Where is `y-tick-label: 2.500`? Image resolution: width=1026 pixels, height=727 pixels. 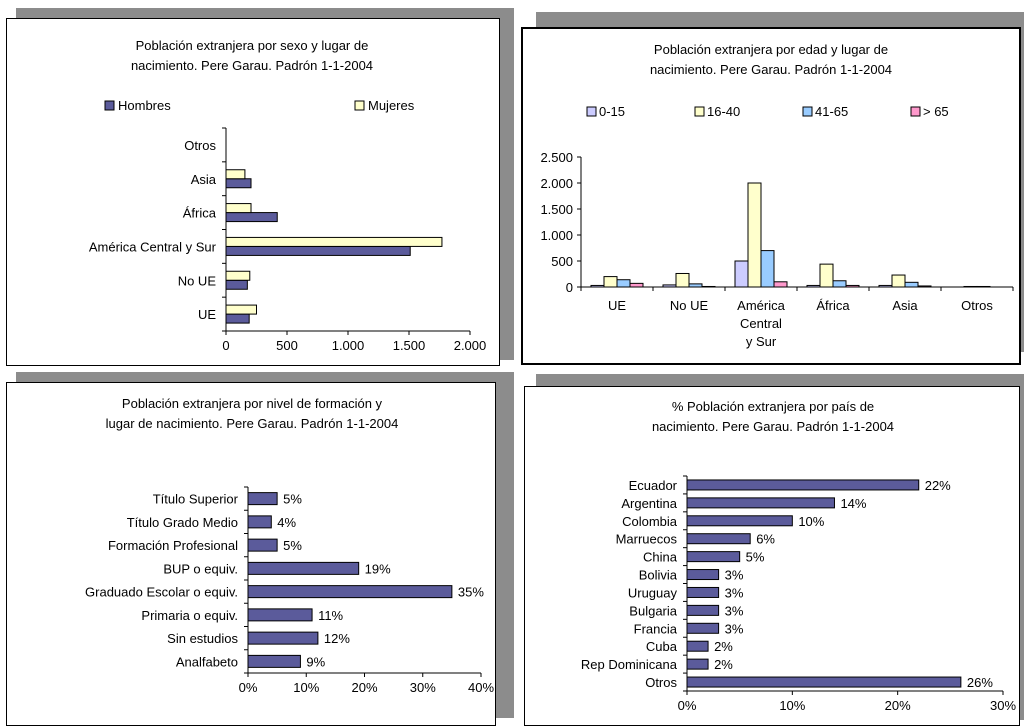 y-tick-label: 2.500 is located at coordinates (556, 157).